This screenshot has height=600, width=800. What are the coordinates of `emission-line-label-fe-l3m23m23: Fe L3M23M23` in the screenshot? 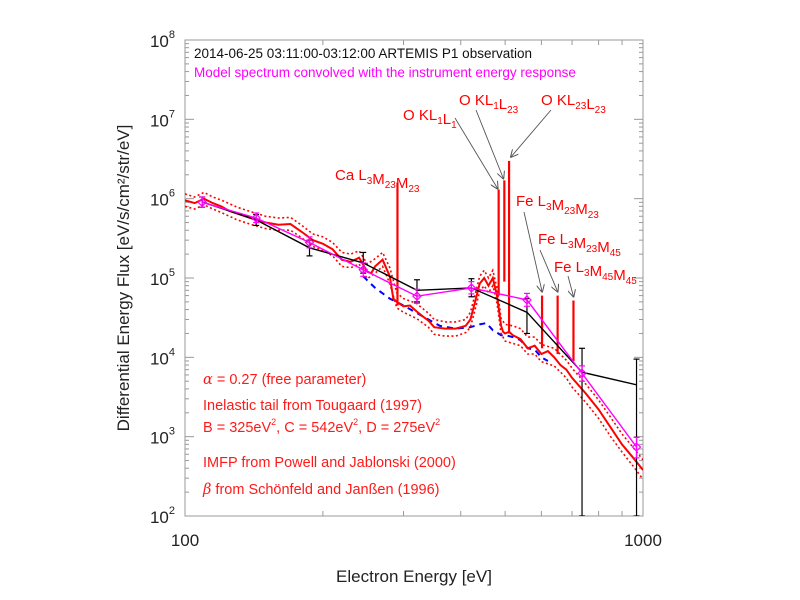 It's located at (557, 207).